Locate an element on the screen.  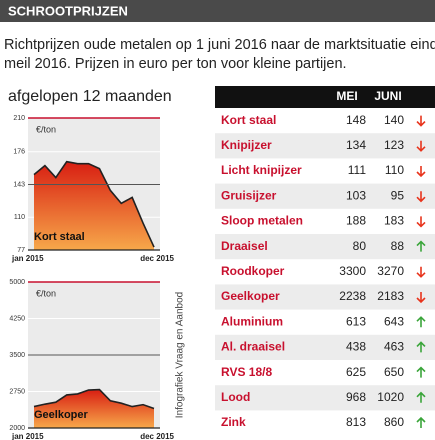
price: 968 is located at coordinates (356, 397).